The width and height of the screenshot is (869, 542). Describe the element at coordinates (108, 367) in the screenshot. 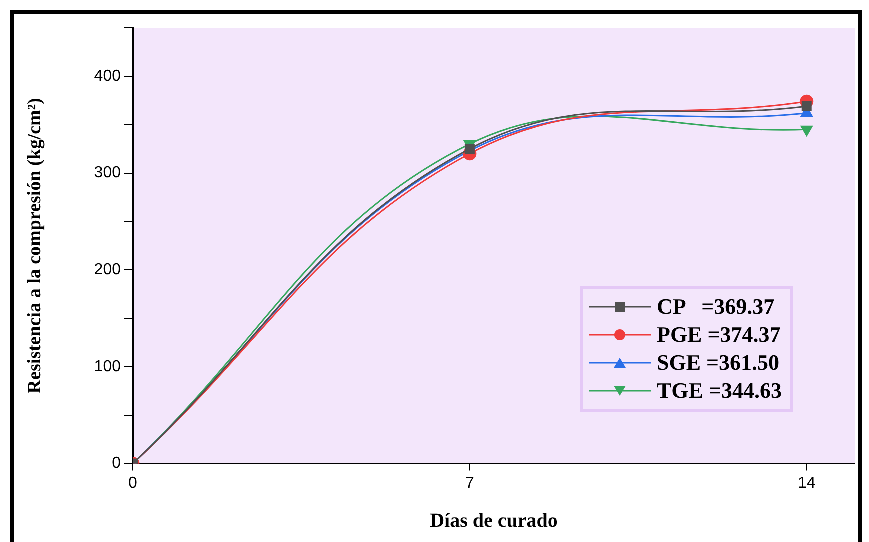

I see `y-tick-label: 100` at that location.